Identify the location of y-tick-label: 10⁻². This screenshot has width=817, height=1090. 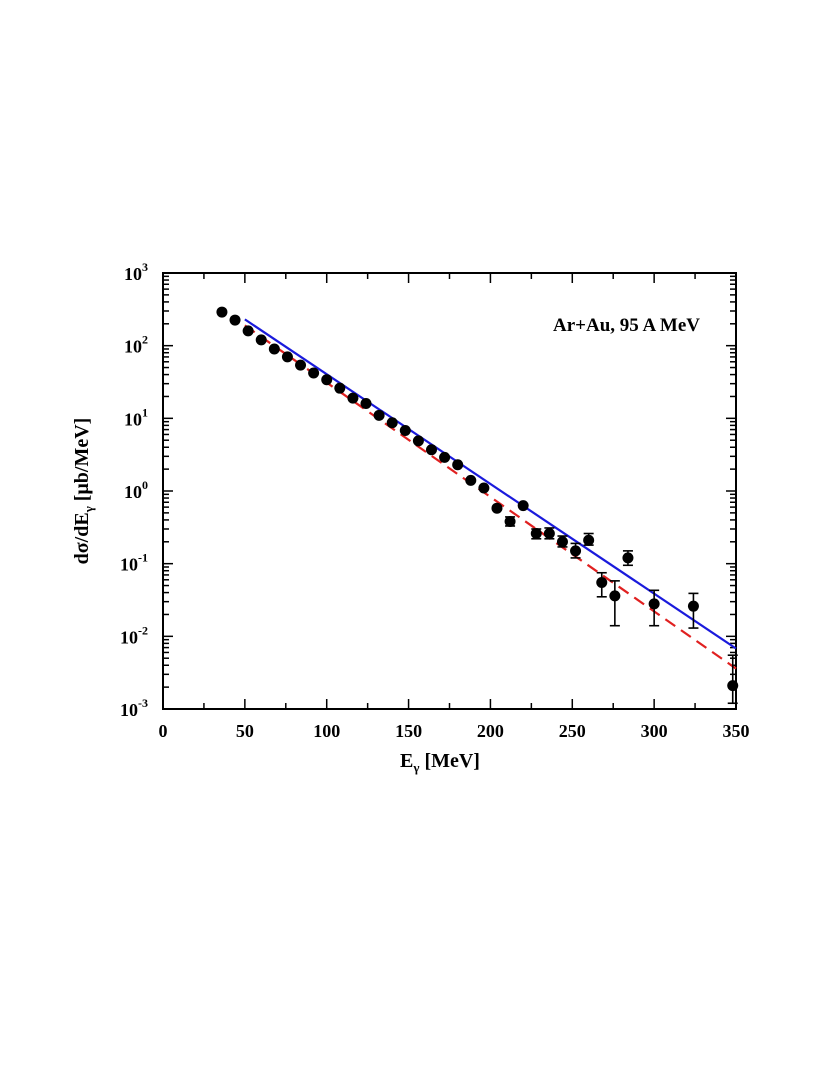
(134, 635).